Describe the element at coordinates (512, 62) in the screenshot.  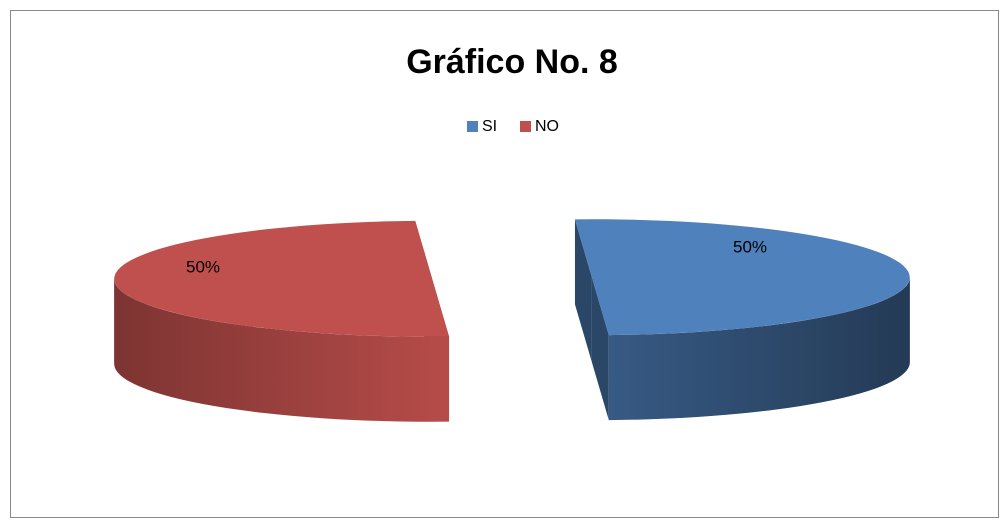
I see `chart-title: Gráfico No. 8` at that location.